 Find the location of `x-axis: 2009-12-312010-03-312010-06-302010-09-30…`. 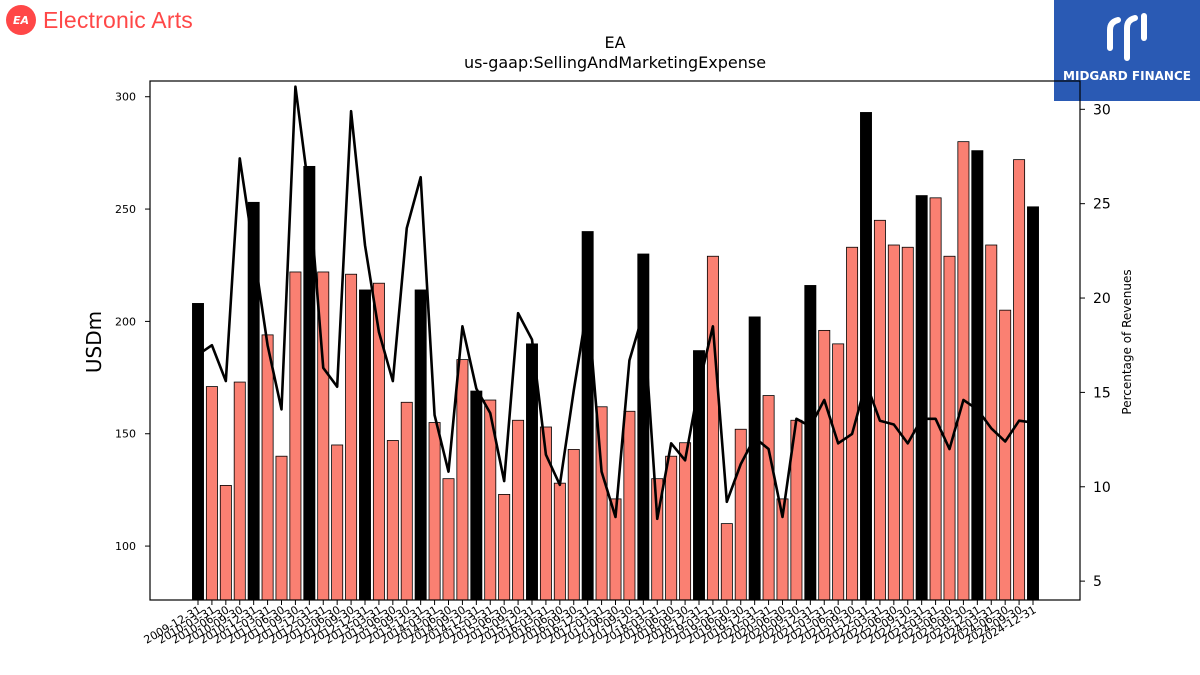

x-axis: 2009-12-312010-03-312010-06-302010-09-30… is located at coordinates (590, 623).